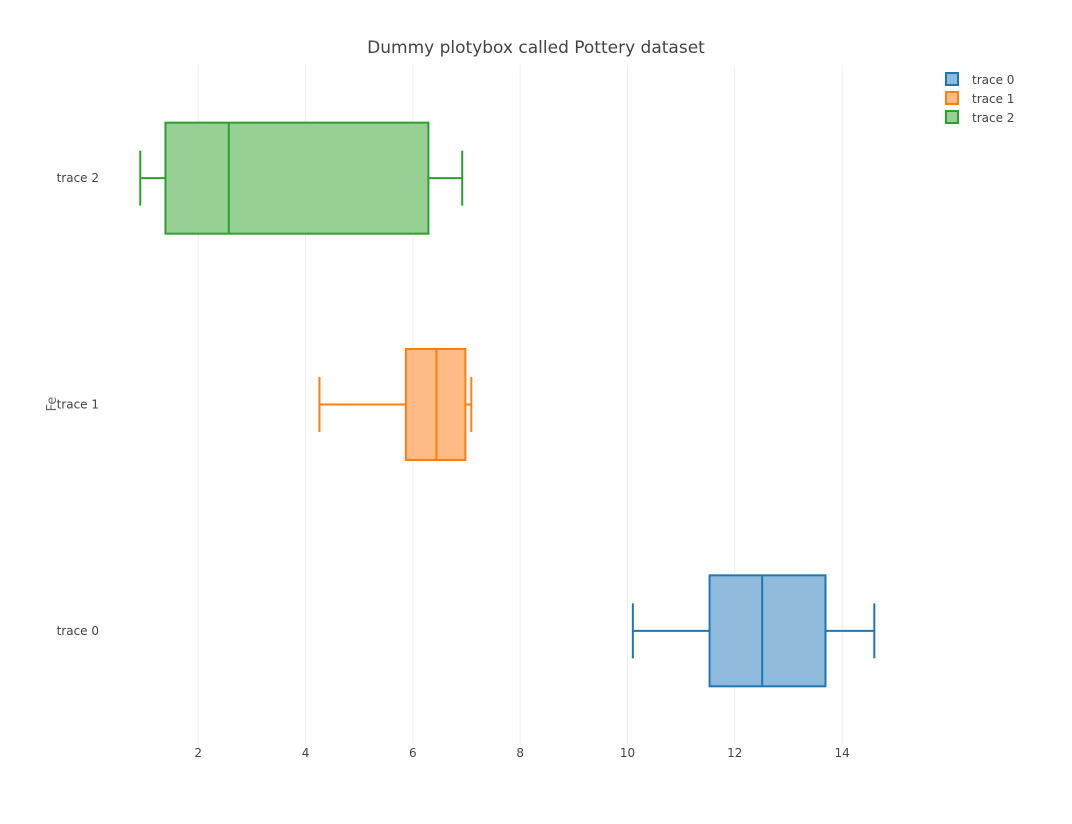  What do you see at coordinates (627, 753) in the screenshot?
I see `x-tick-label-10: 10` at bounding box center [627, 753].